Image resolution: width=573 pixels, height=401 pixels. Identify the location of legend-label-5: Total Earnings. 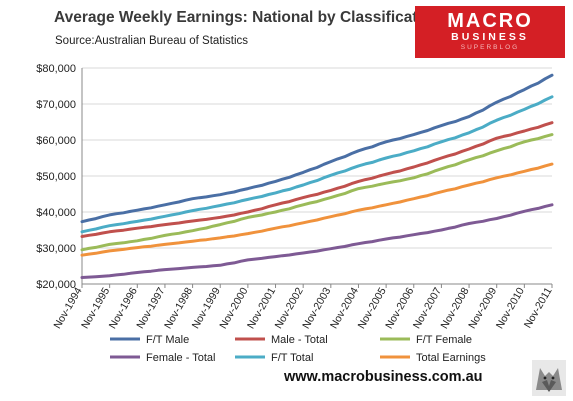
(451, 358).